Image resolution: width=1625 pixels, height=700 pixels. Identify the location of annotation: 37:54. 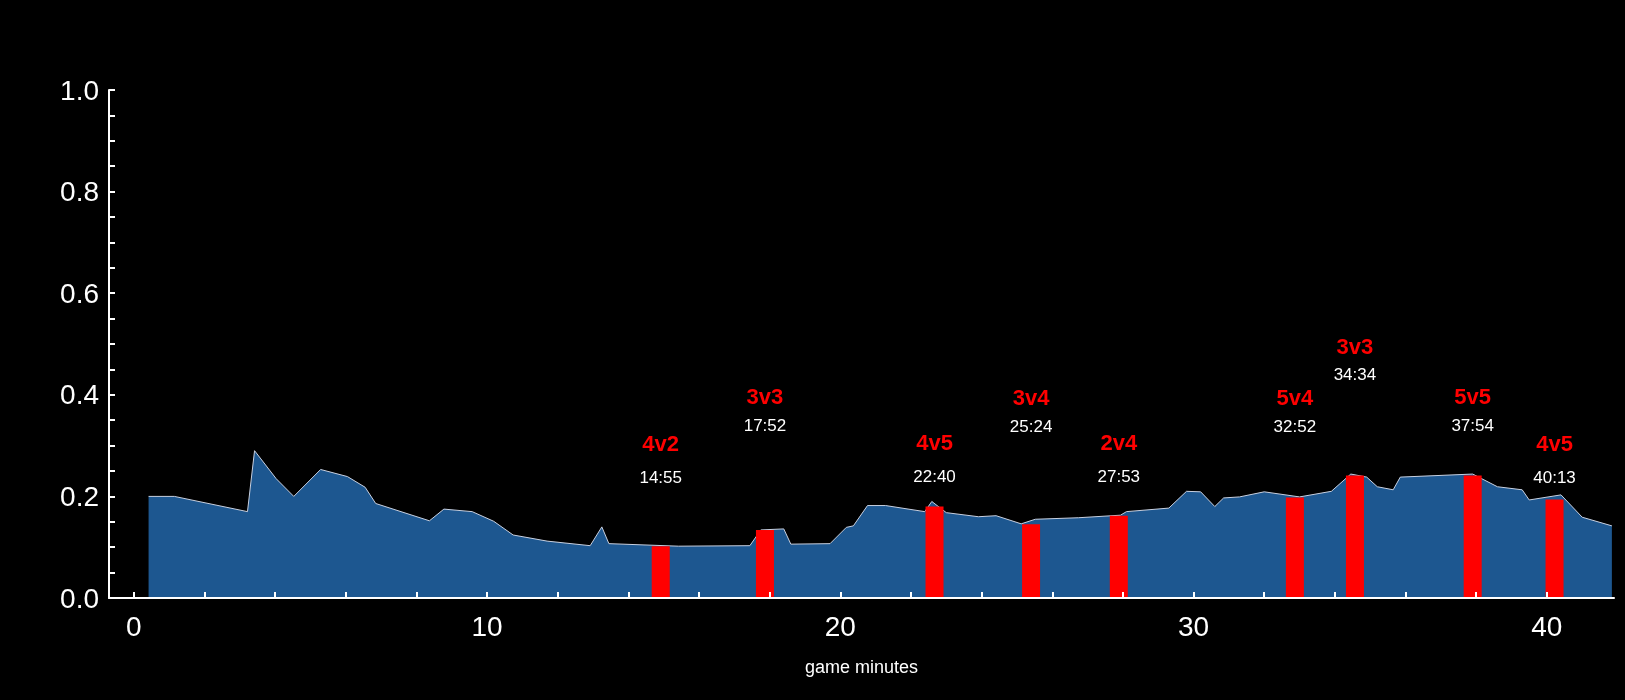
(1472, 426).